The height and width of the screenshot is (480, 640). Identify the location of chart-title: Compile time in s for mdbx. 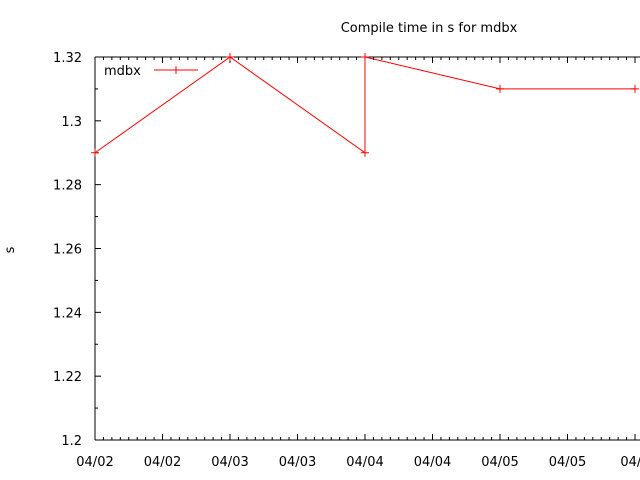
(429, 28).